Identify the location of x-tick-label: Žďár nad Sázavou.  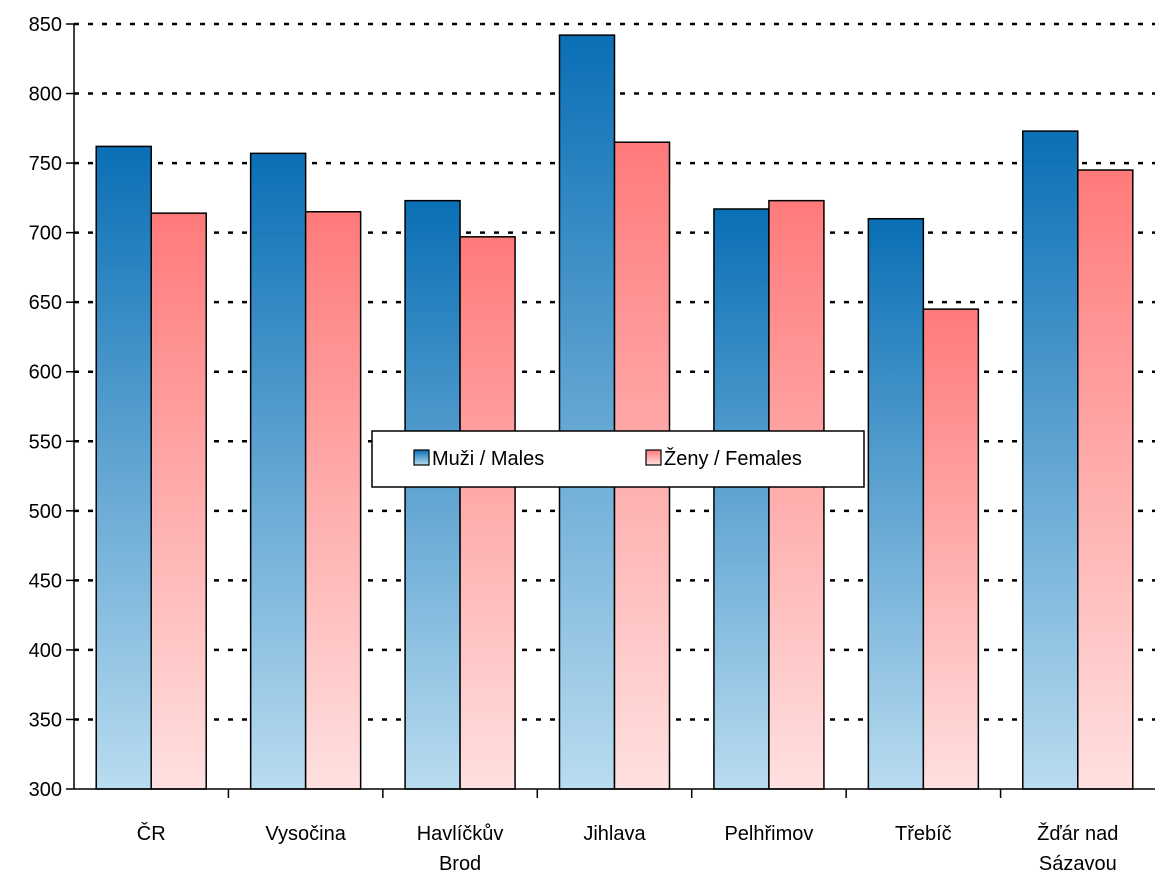
(1077, 848).